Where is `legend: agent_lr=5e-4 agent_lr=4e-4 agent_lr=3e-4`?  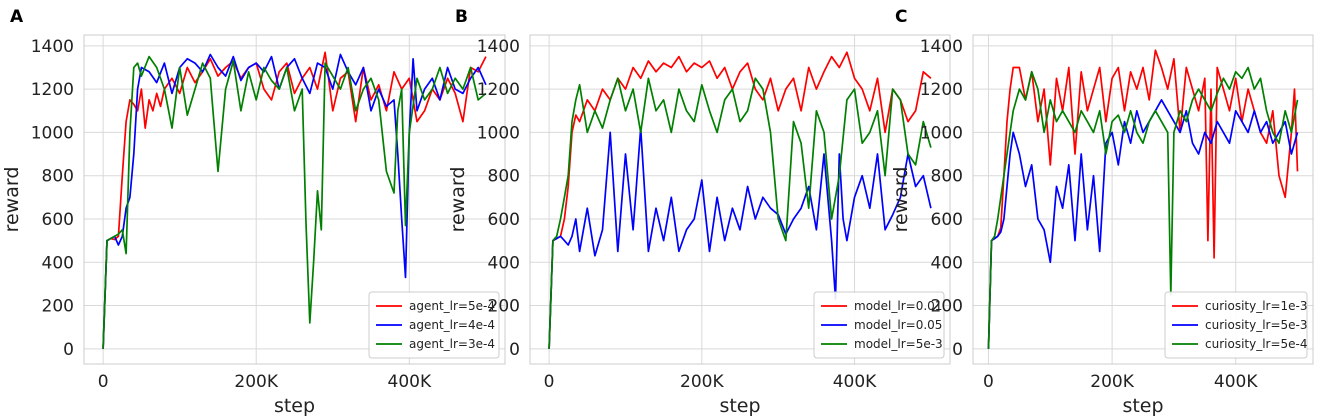 legend: agent_lr=5e-4 agent_lr=4e-4 agent_lr=3e-4 is located at coordinates (434, 325).